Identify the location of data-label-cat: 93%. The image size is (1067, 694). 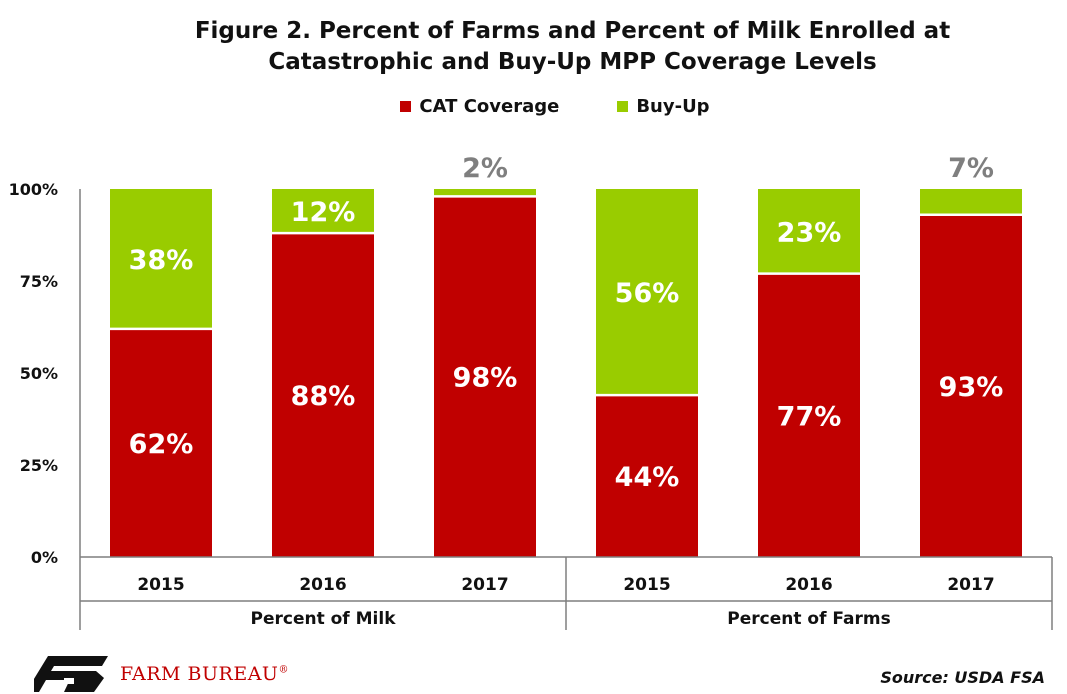
(971, 387).